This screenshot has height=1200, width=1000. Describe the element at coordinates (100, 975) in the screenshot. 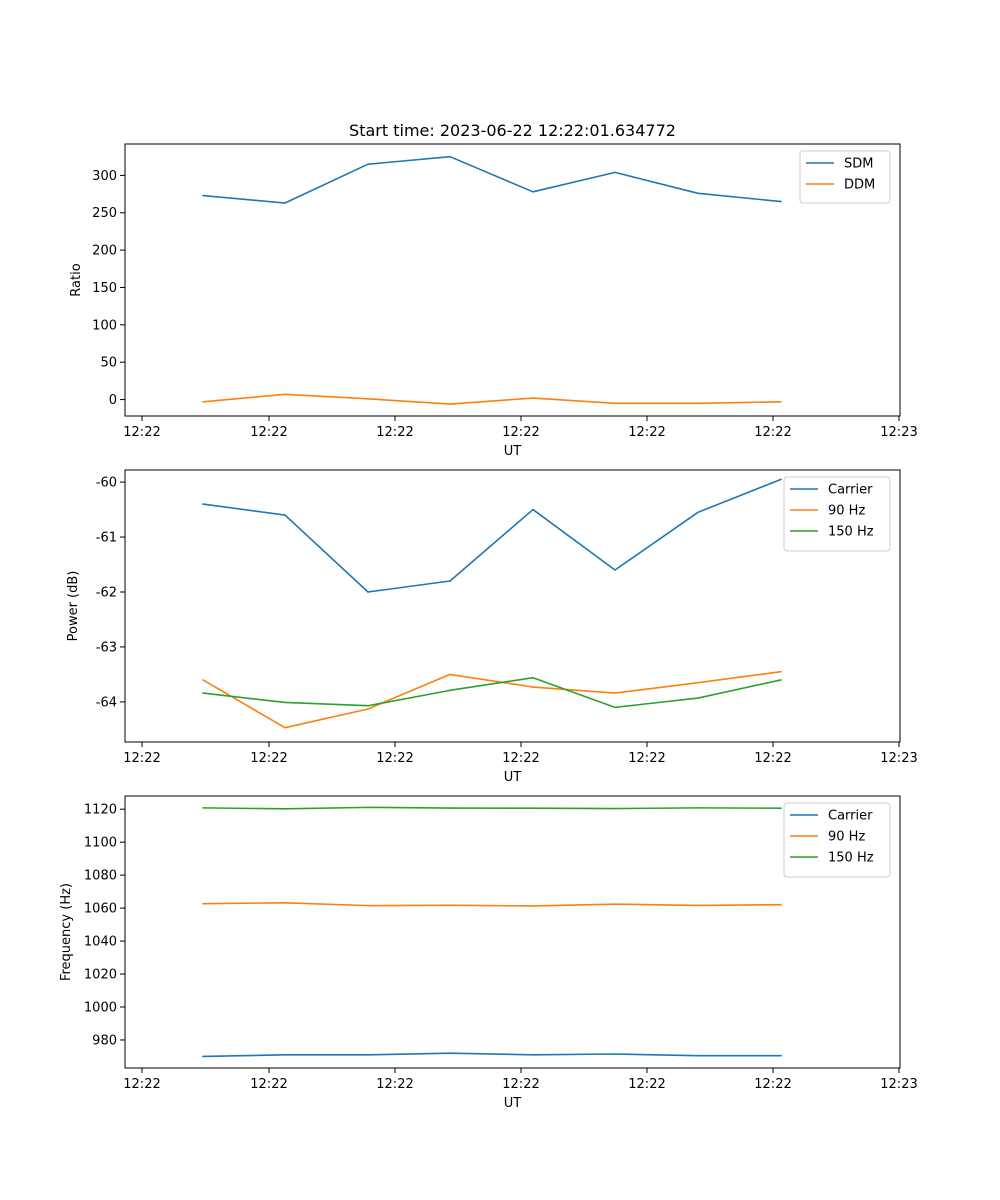

I see `y-tick-label: 1020` at that location.